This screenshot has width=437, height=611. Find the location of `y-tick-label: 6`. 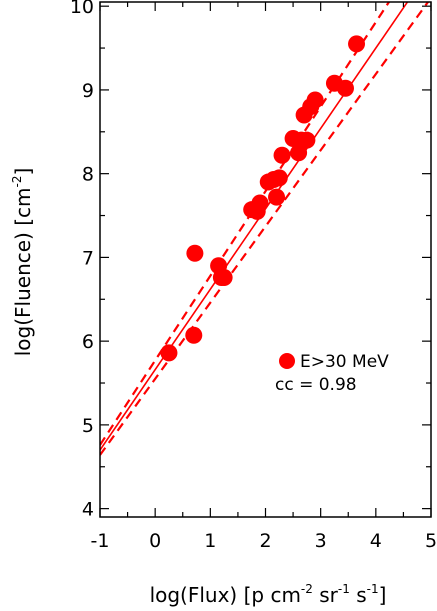

y-tick-label: 6 is located at coordinates (88, 342).